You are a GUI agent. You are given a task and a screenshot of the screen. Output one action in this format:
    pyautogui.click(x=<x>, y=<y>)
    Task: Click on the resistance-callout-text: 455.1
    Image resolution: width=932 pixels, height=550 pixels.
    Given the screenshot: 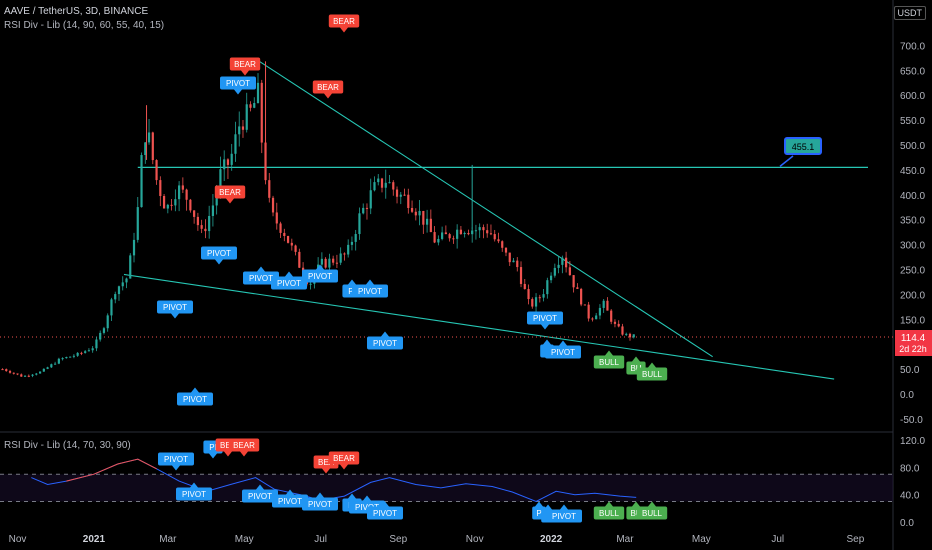 What is the action you would take?
    pyautogui.click(x=803, y=147)
    